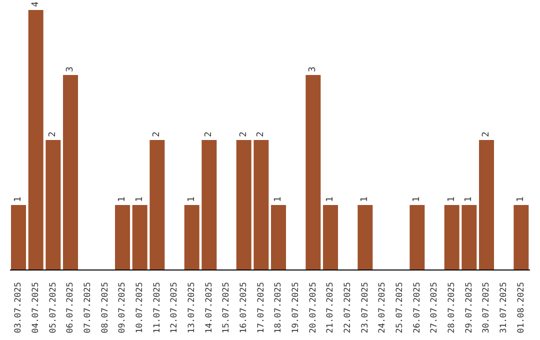 This screenshot has height=340, width=540. Describe the element at coordinates (417, 308) in the screenshot. I see `x-tick-label: 26.07.2025` at that location.